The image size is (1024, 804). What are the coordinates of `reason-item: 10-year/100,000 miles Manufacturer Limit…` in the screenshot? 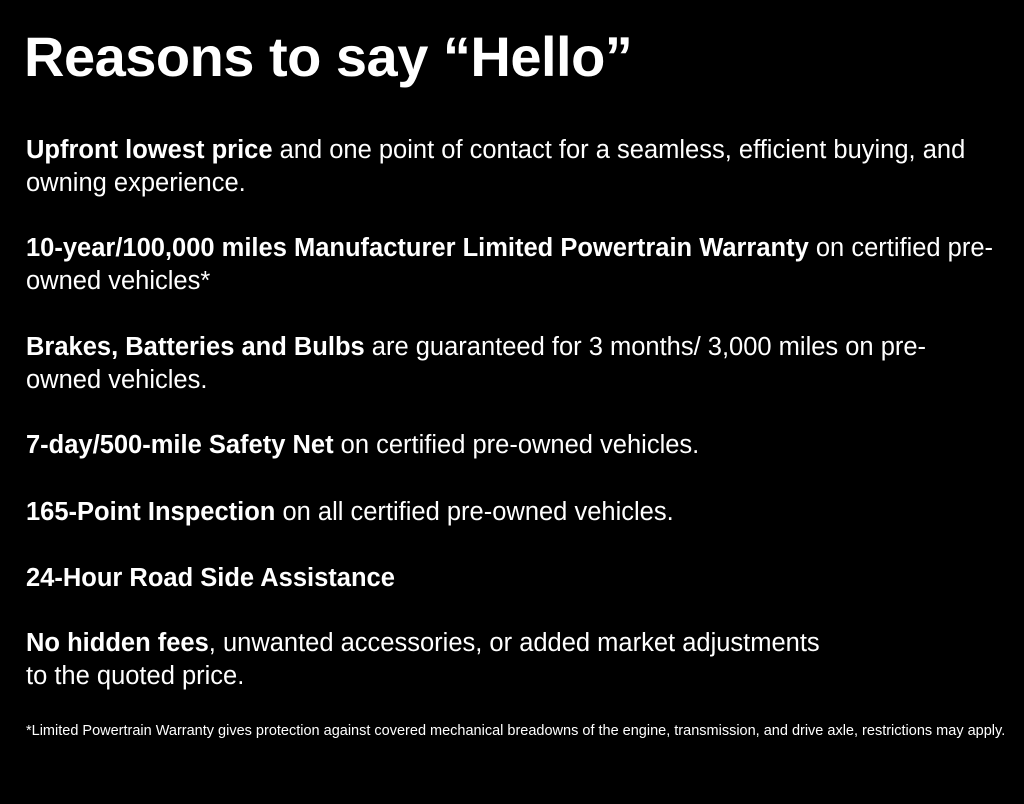 It's located at (513, 265).